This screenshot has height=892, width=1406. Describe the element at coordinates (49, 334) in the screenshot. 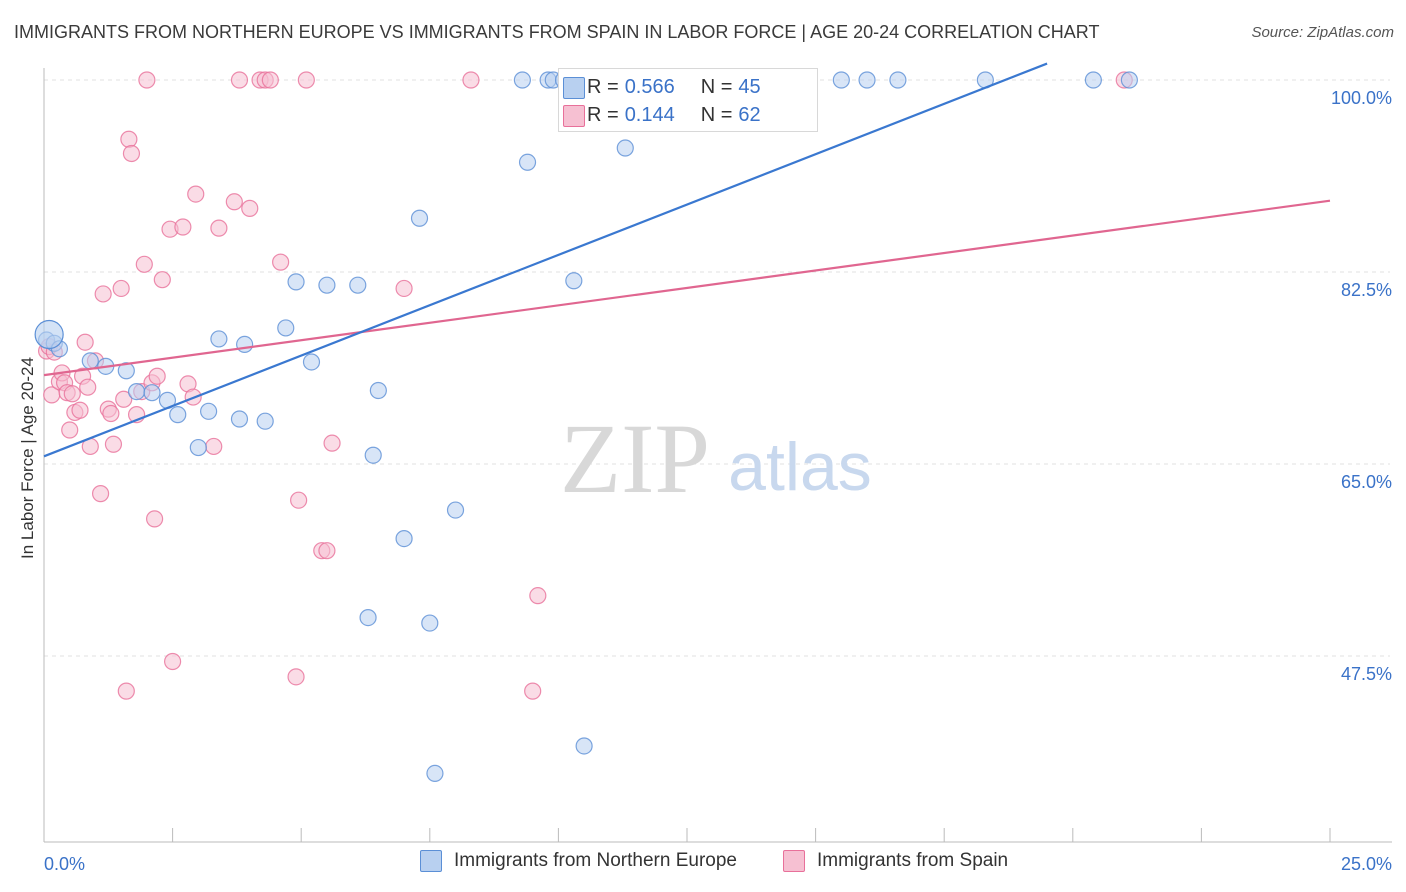

I see `data-point-large` at that location.